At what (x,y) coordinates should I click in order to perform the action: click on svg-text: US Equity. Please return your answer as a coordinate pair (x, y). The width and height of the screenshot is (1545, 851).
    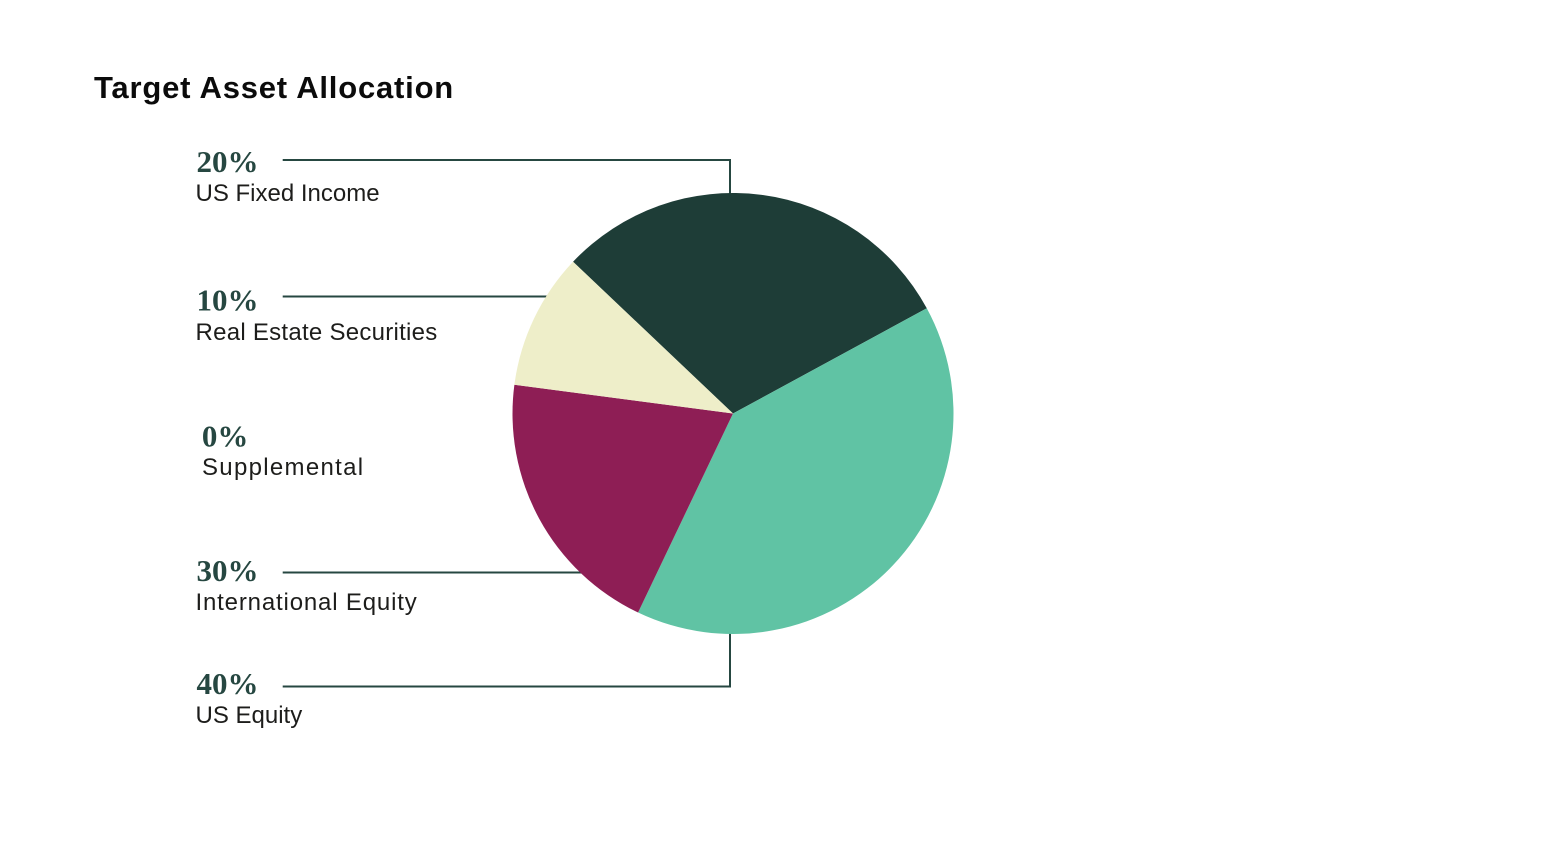
    Looking at the image, I should click on (249, 715).